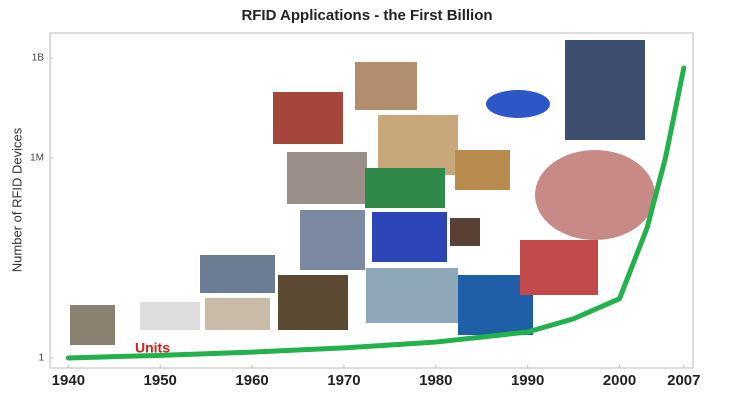 The image size is (734, 411). What do you see at coordinates (152, 348) in the screenshot?
I see `annotation: Units` at bounding box center [152, 348].